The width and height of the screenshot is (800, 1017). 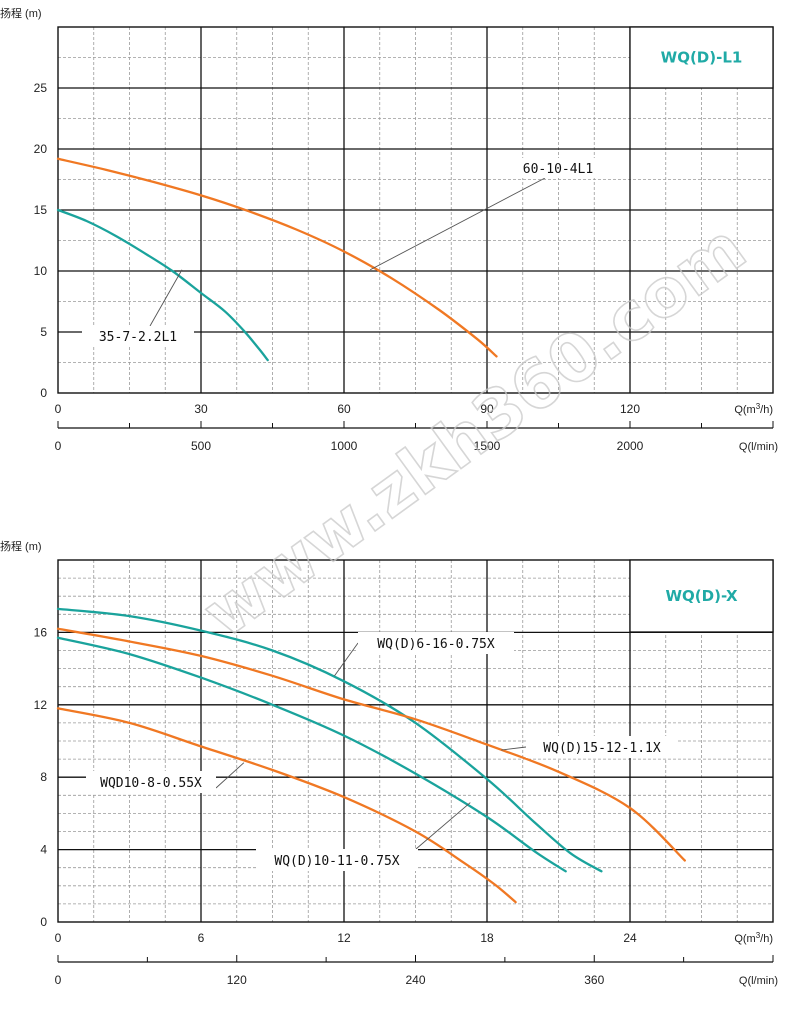 I want to click on annotation-label: 60-10-4L1, so click(x=558, y=169).